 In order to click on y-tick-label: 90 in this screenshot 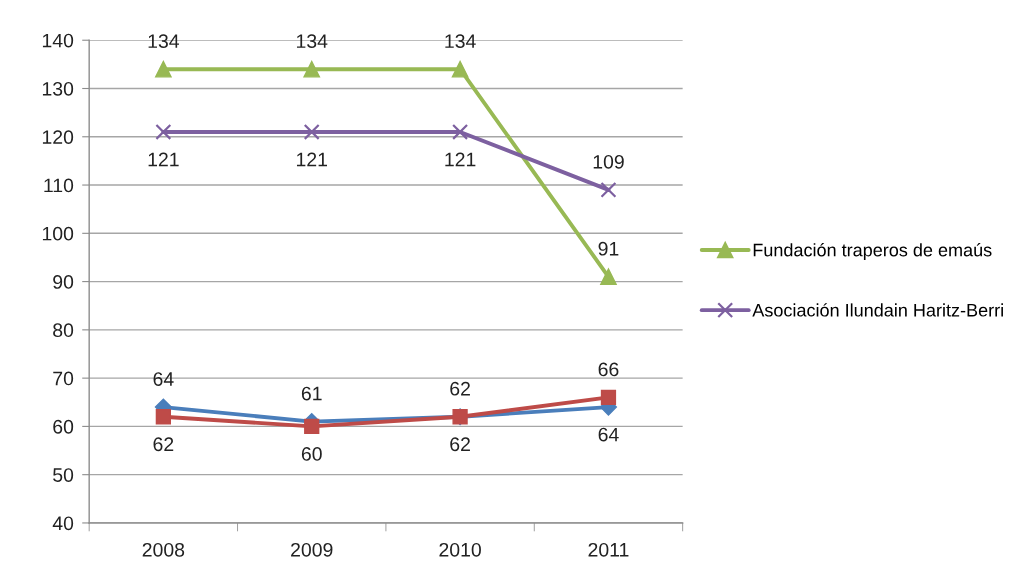, I will do `click(63, 282)`.